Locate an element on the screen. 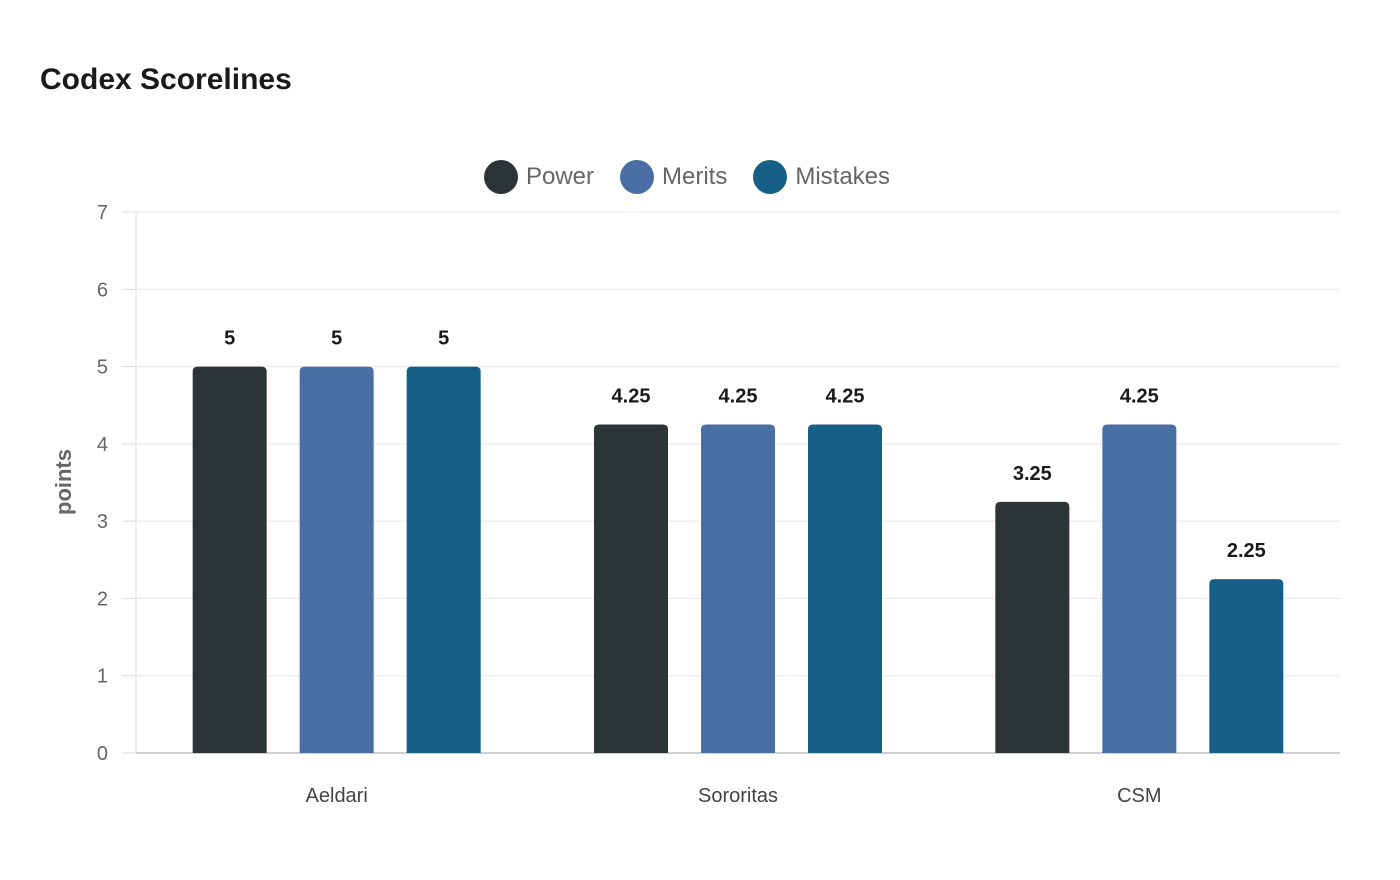 This screenshot has width=1400, height=880. x-tick-label: Sororitas is located at coordinates (738, 796).